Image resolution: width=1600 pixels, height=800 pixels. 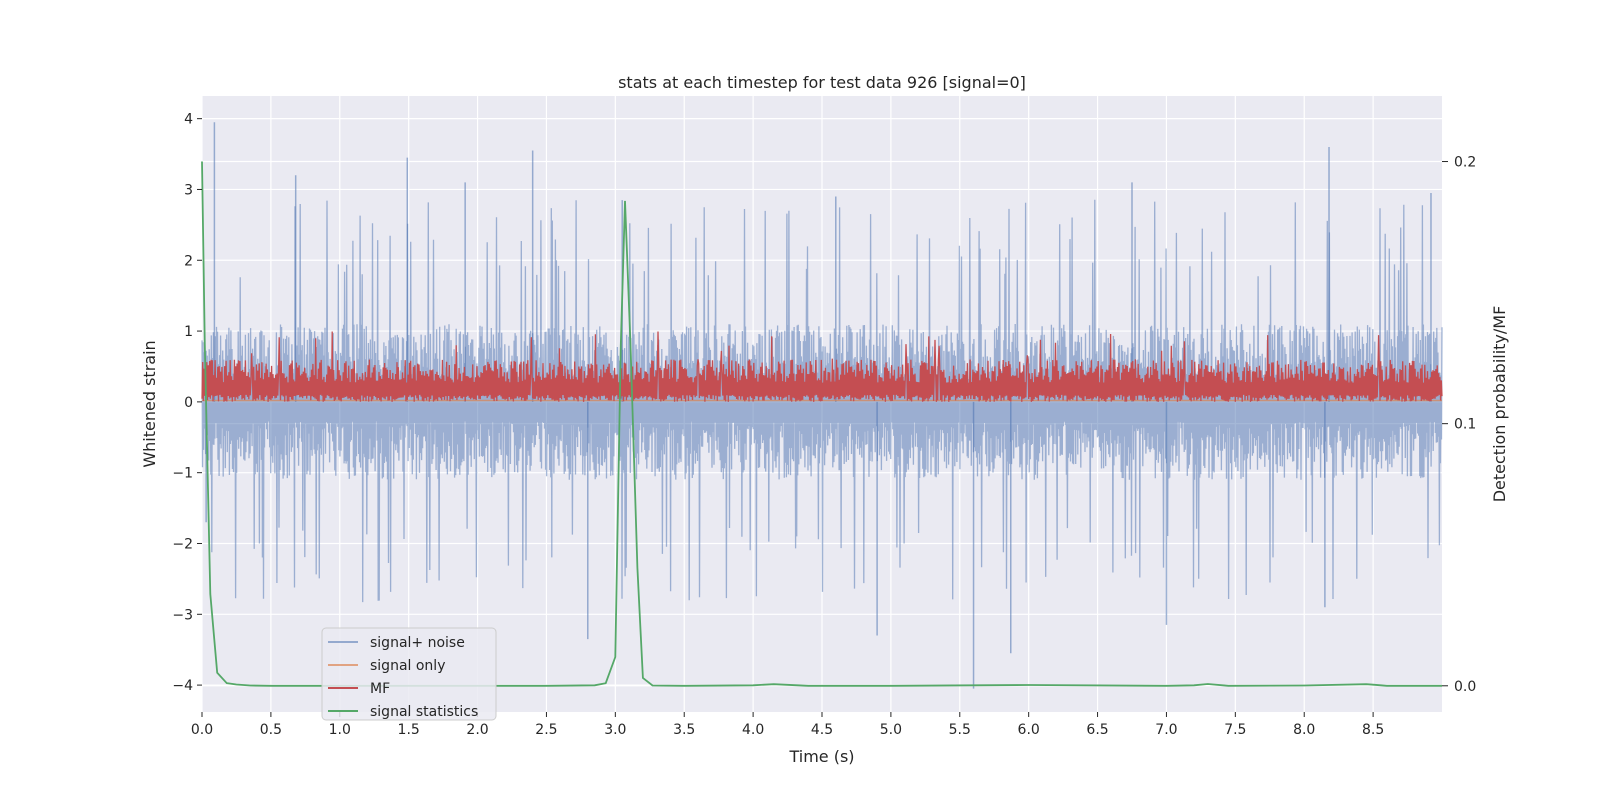 What do you see at coordinates (1465, 425) in the screenshot?
I see `y2-tick-label: 0.1` at bounding box center [1465, 425].